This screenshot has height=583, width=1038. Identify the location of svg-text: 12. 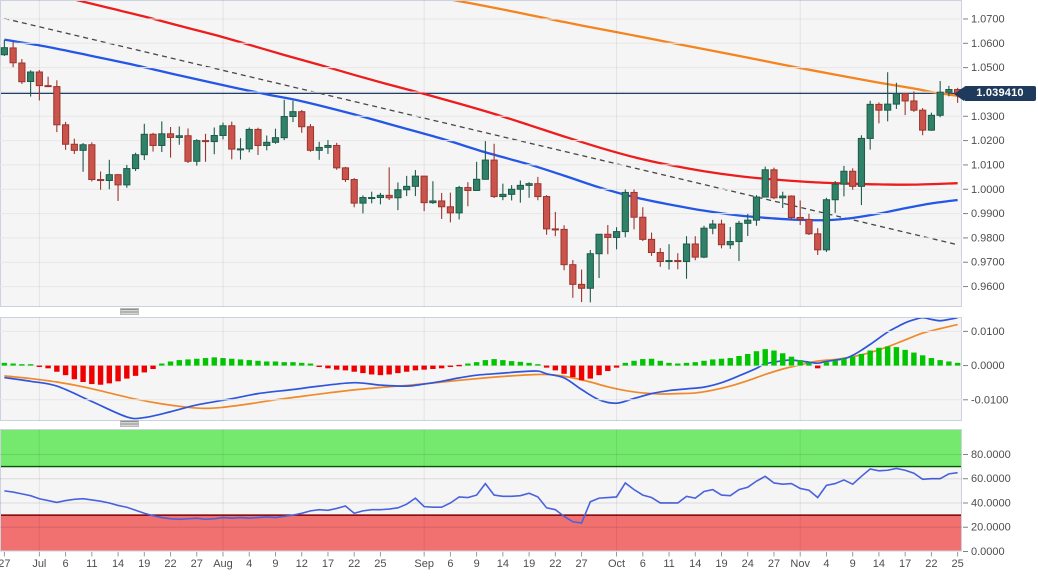
(302, 564).